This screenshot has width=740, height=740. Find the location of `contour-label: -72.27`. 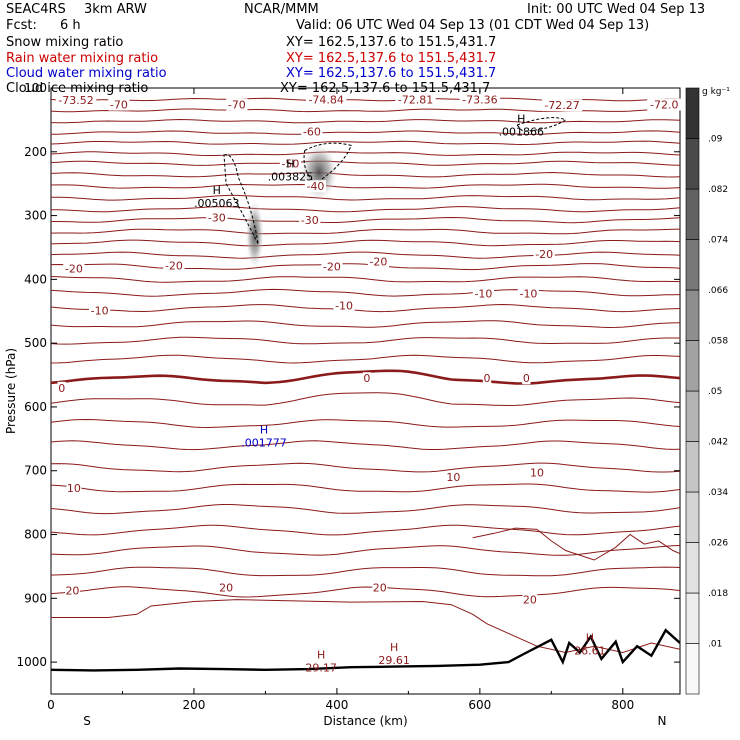

contour-label: -72.27 is located at coordinates (561, 105).